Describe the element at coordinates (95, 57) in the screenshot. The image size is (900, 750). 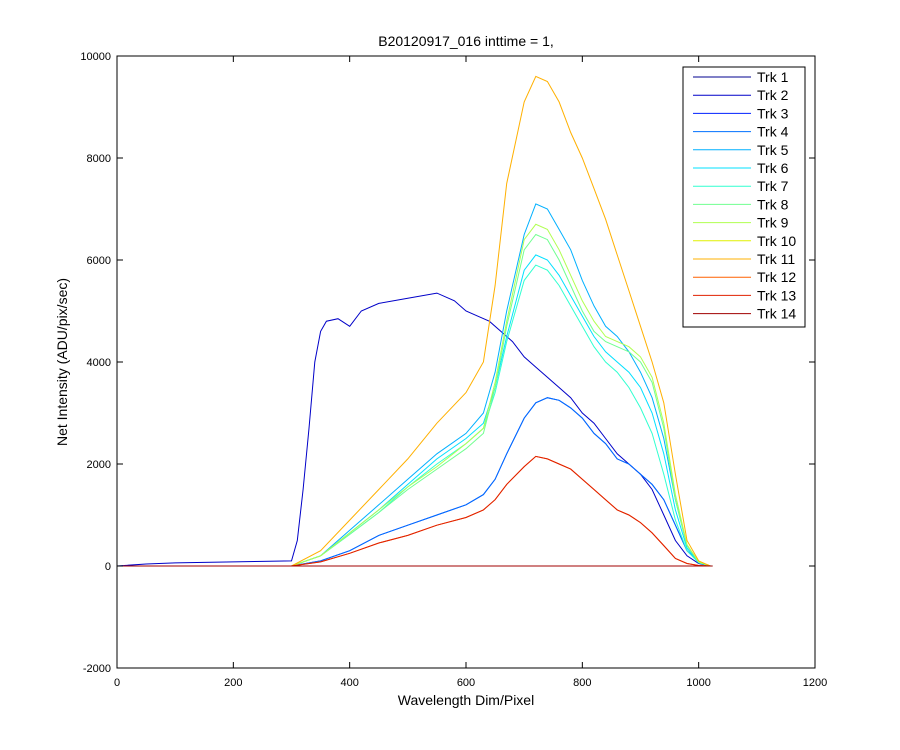
I see `y-tick-label: 10000` at that location.